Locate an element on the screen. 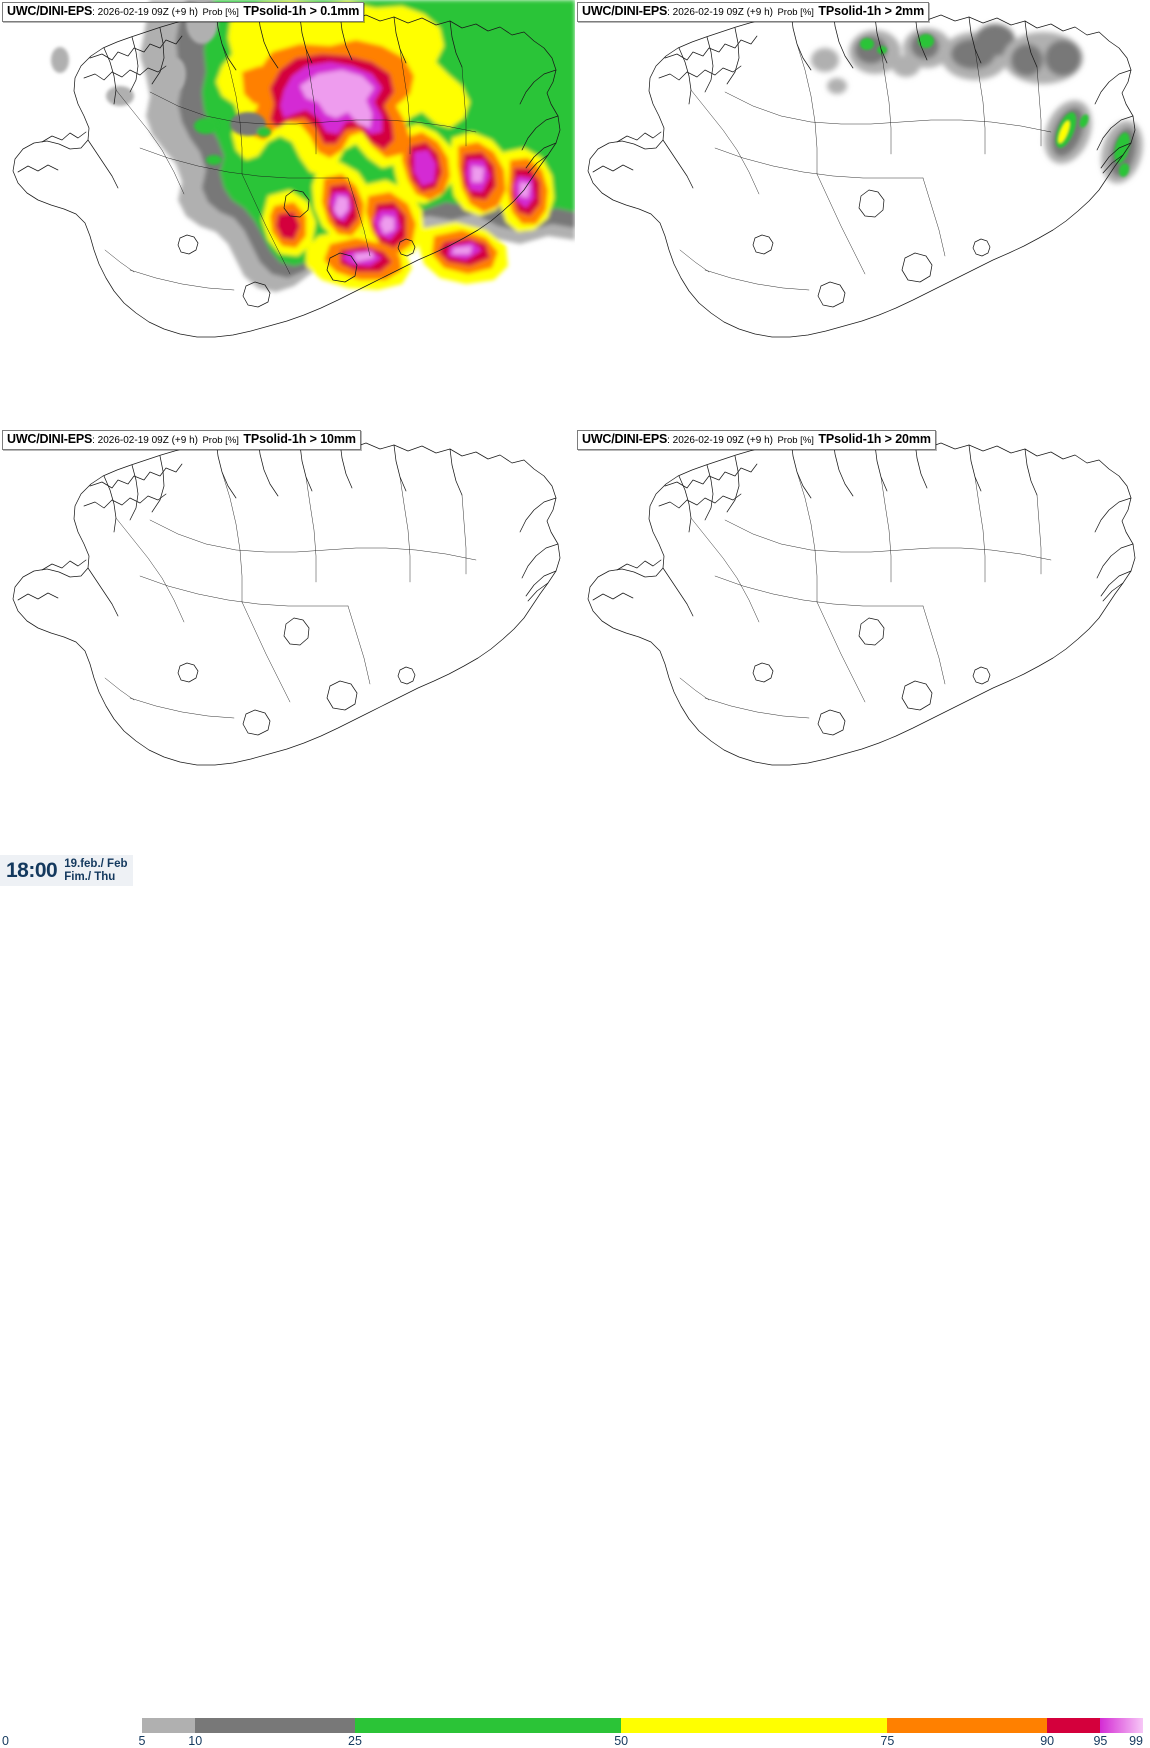  probability-colorbar is located at coordinates (642, 1725).